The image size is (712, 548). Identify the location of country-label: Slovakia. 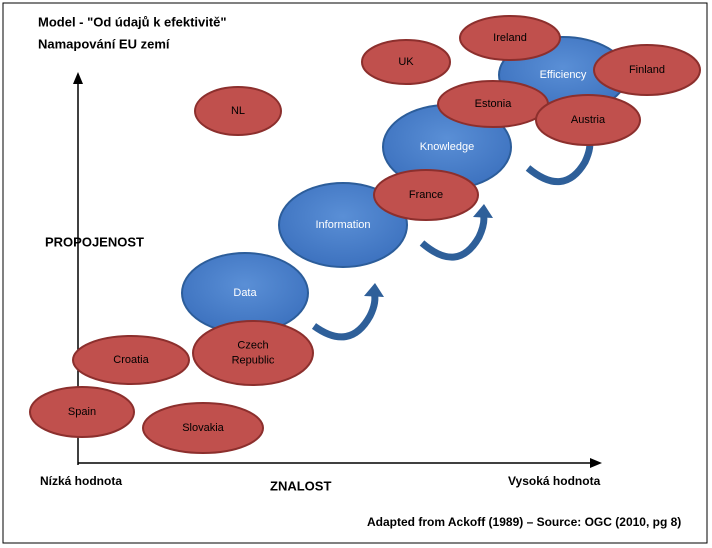
(203, 428).